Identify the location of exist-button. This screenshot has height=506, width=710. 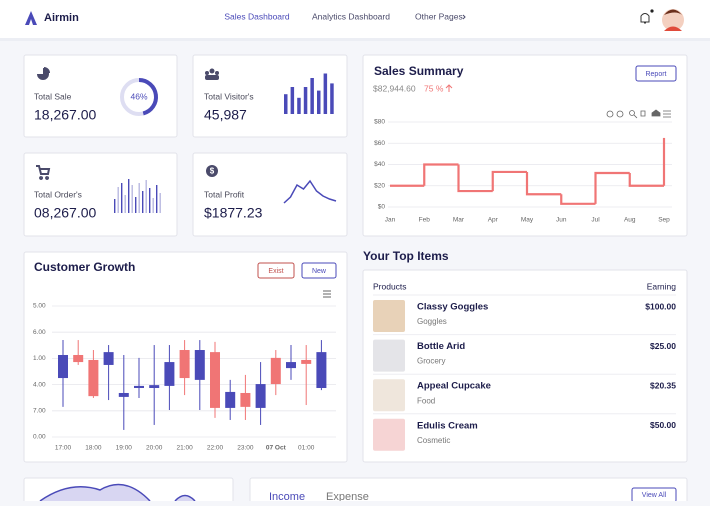
(276, 270).